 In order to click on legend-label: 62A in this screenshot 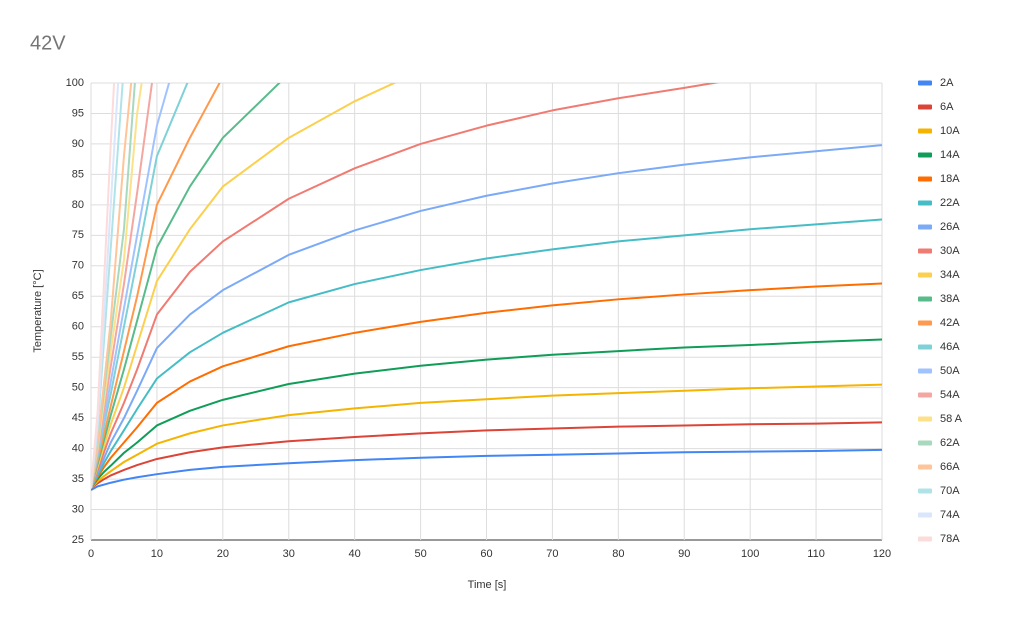, I will do `click(950, 443)`.